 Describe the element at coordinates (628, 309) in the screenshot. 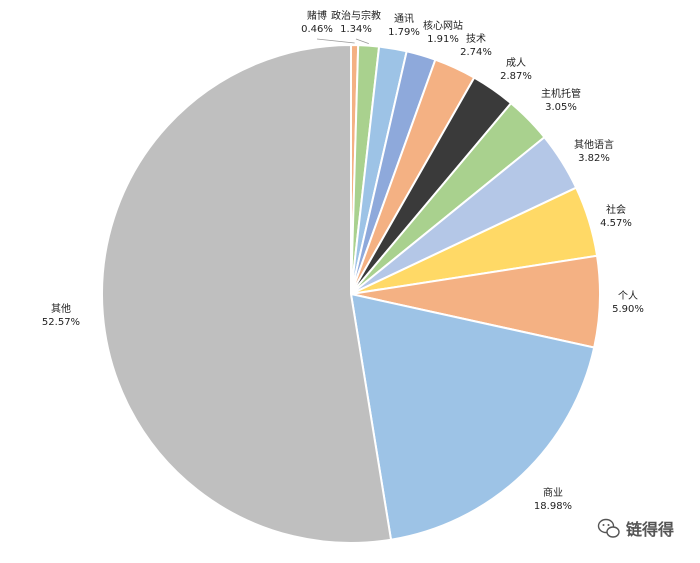

I see `slice-value-label: 5.90%` at that location.